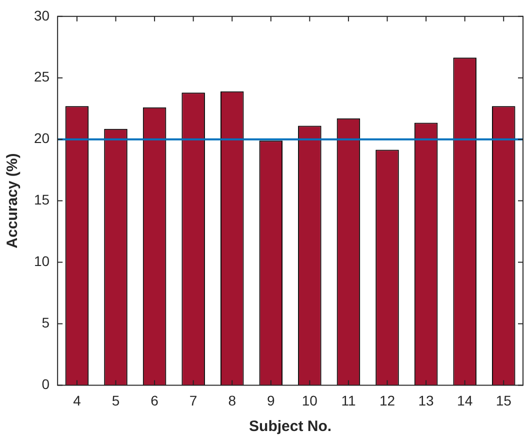 The height and width of the screenshot is (436, 526). I want to click on y-axis-title: Accuracy (%), so click(13, 200).